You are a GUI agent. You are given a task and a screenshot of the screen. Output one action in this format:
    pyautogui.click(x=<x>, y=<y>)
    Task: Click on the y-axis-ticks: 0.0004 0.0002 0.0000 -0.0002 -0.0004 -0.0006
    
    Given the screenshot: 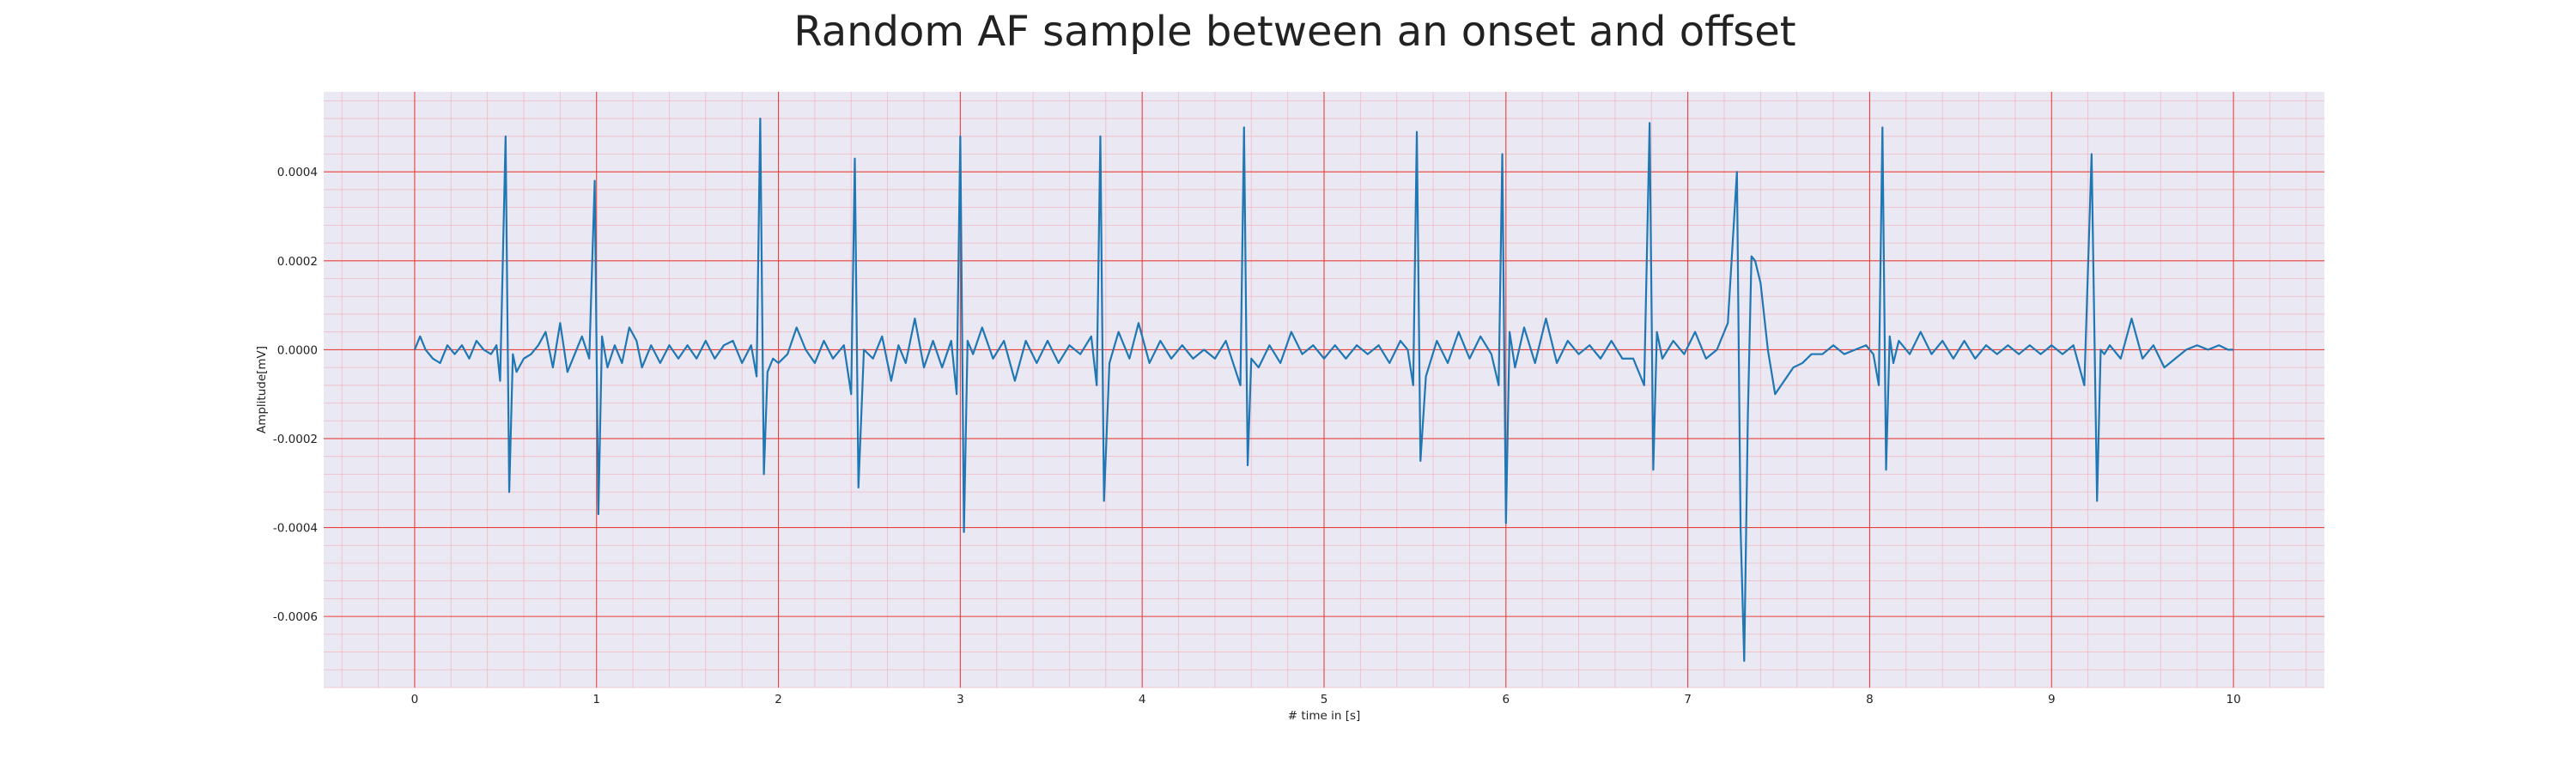 What is the action you would take?
    pyautogui.click(x=295, y=395)
    